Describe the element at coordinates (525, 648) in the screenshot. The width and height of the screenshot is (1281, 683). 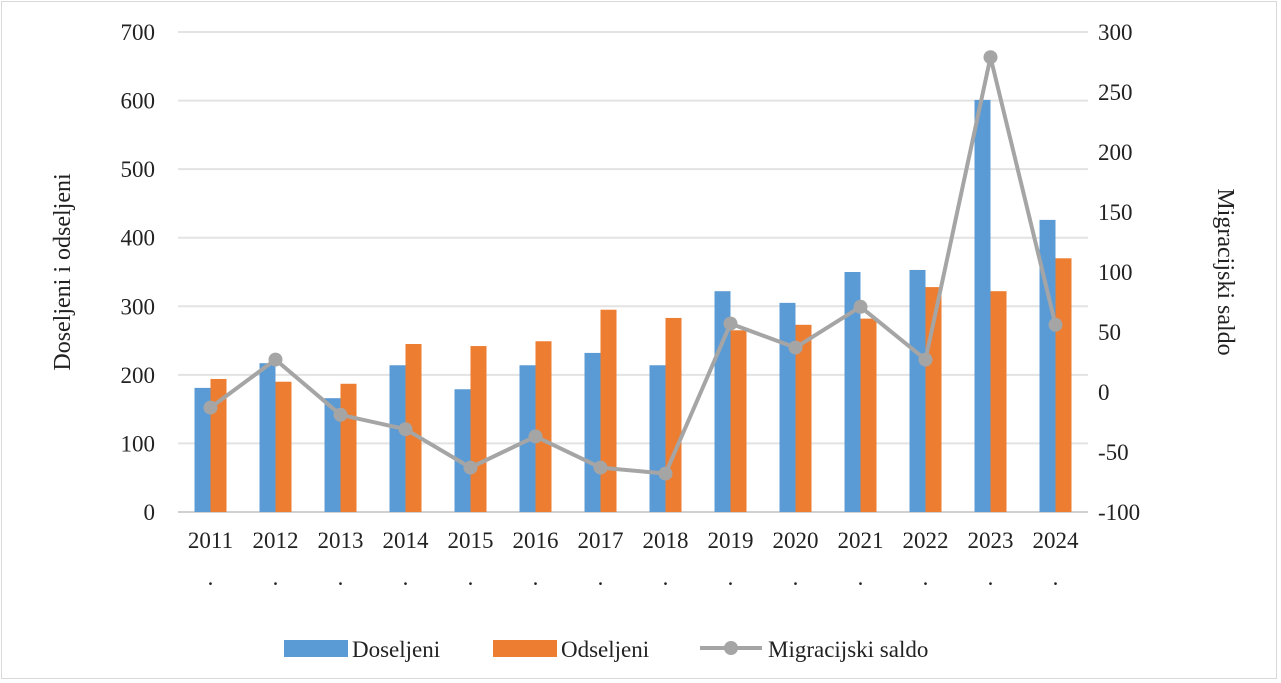
I see `legend-swatch-odseljeni` at that location.